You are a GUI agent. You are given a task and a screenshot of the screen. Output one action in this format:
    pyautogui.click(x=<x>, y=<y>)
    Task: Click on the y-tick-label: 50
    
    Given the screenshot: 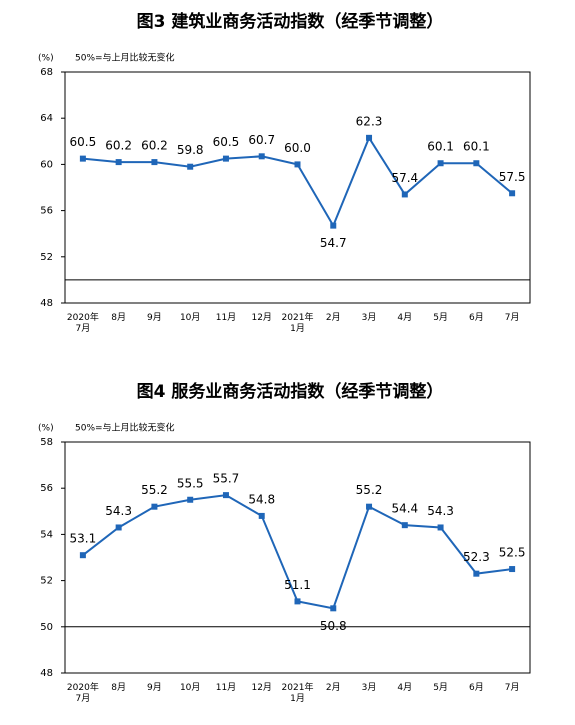 What is the action you would take?
    pyautogui.click(x=46, y=627)
    